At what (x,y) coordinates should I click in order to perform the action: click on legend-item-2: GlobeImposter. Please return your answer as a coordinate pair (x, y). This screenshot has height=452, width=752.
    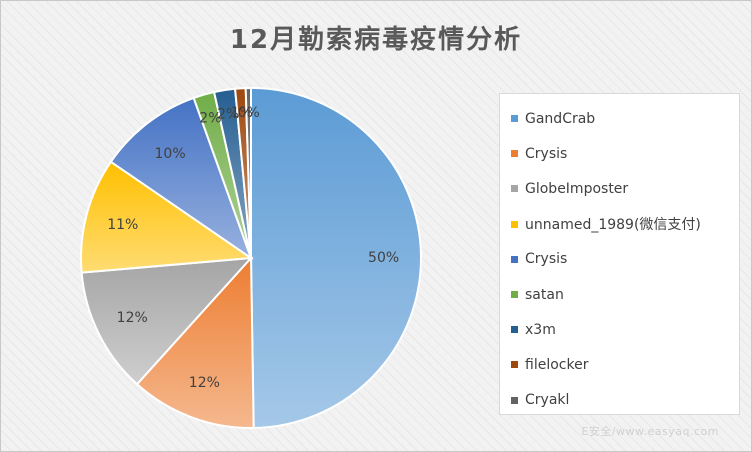
    Looking at the image, I should click on (619, 188).